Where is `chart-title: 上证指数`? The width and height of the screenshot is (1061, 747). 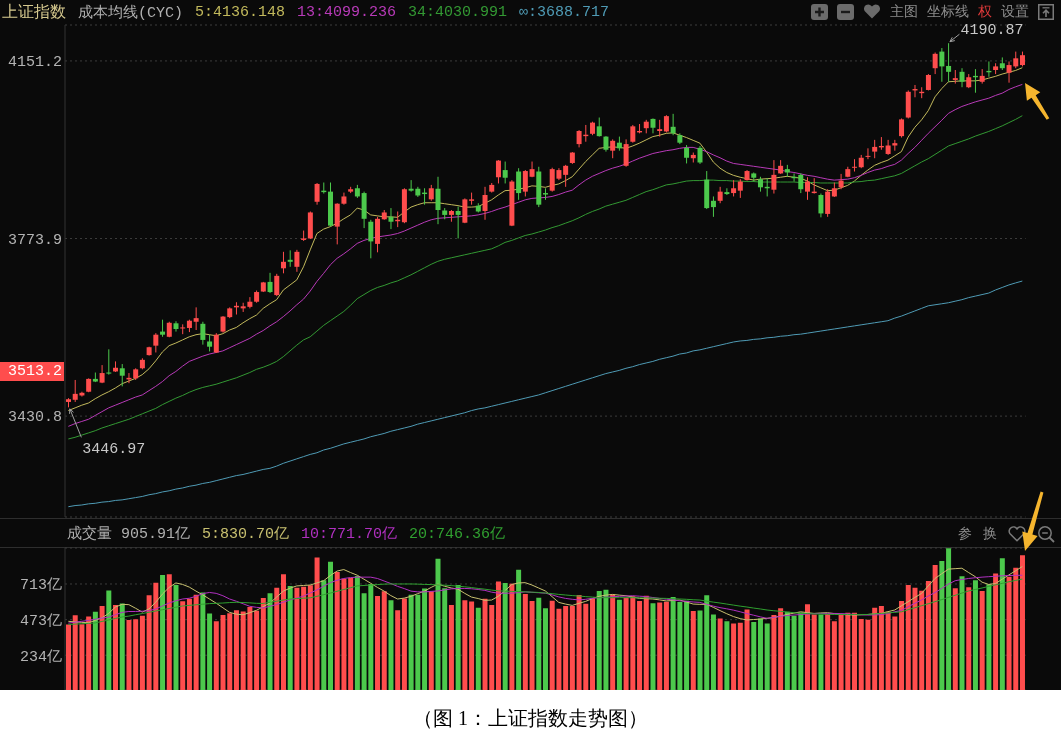
chart-title: 上证指数 is located at coordinates (34, 12).